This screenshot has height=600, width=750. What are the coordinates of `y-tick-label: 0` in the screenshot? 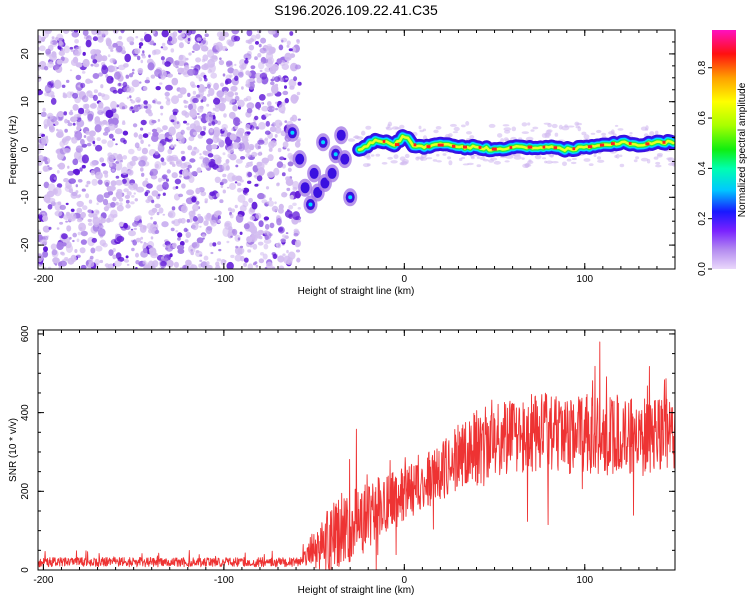 It's located at (25, 149).